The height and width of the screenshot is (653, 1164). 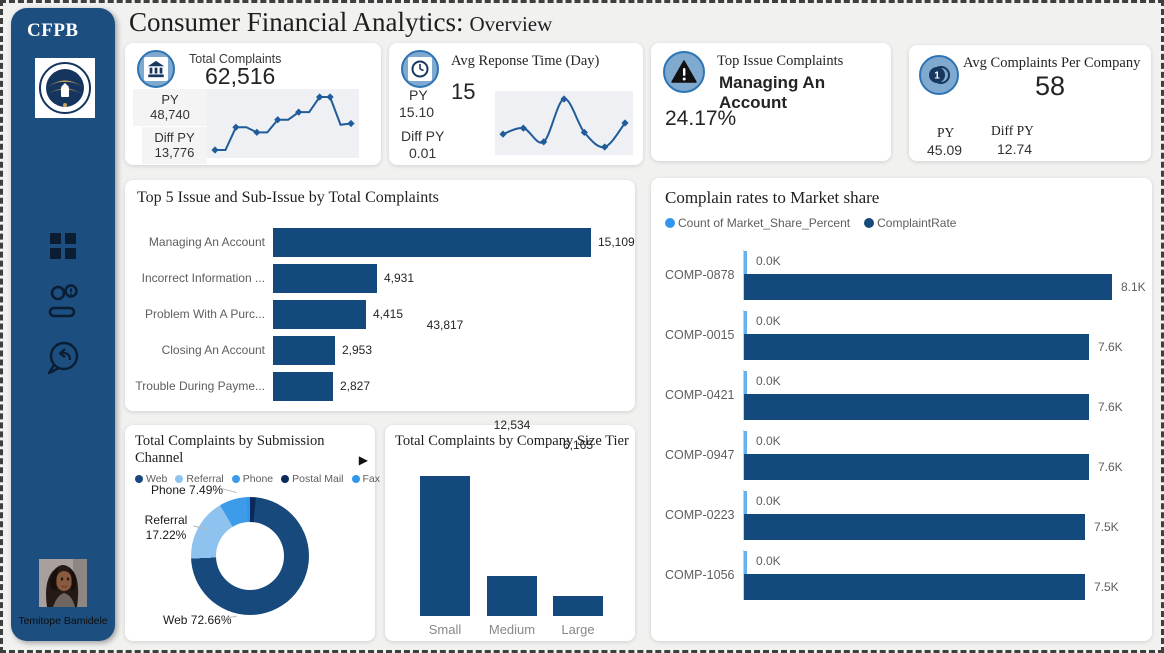 What do you see at coordinates (510, 479) in the screenshot?
I see `company-size-column-chart: 43,817 Small 12,534 Medium 6,165 Large` at bounding box center [510, 479].